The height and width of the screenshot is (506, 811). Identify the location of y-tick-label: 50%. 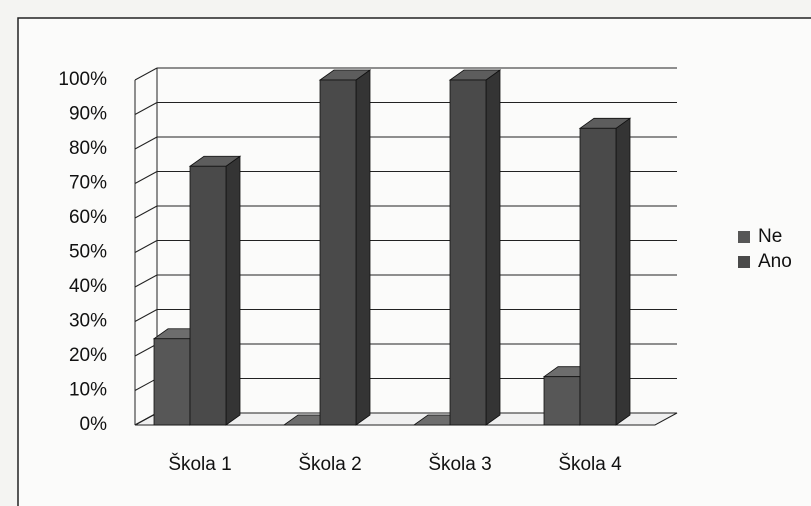
(88, 252).